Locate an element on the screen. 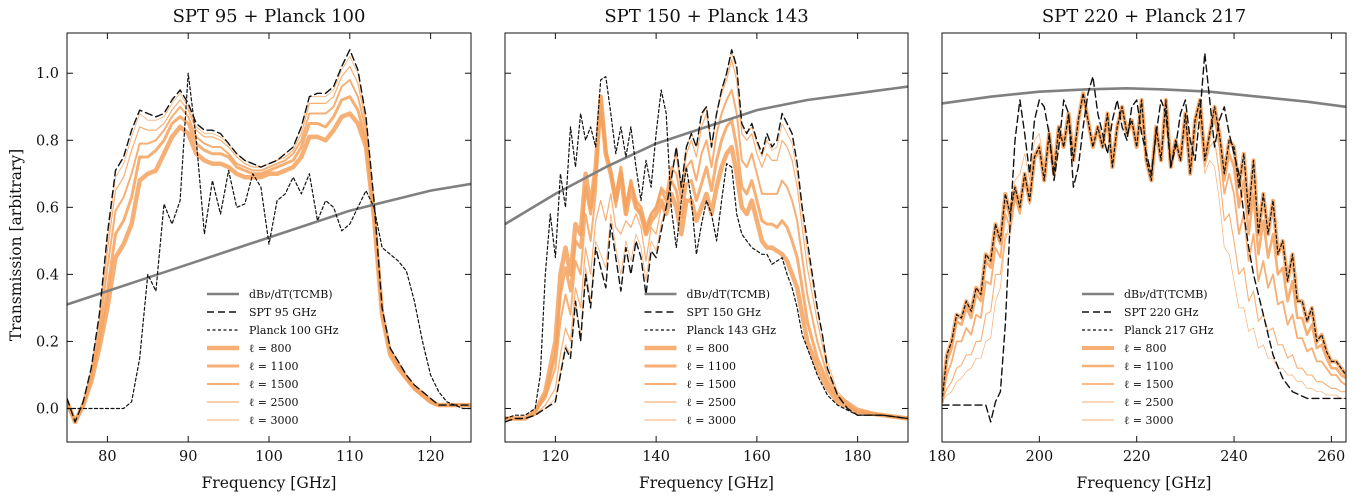  x-tick-label: 100 is located at coordinates (269, 457).